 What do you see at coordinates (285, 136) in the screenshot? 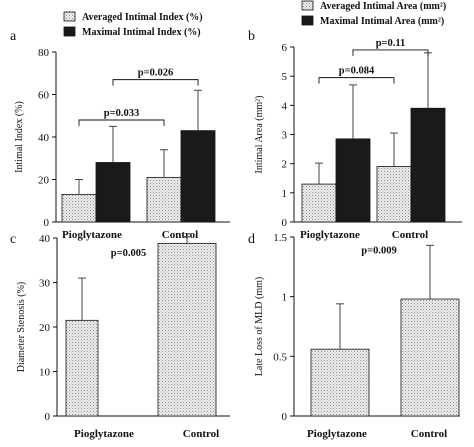
I see `y-tick-label: 3` at bounding box center [285, 136].